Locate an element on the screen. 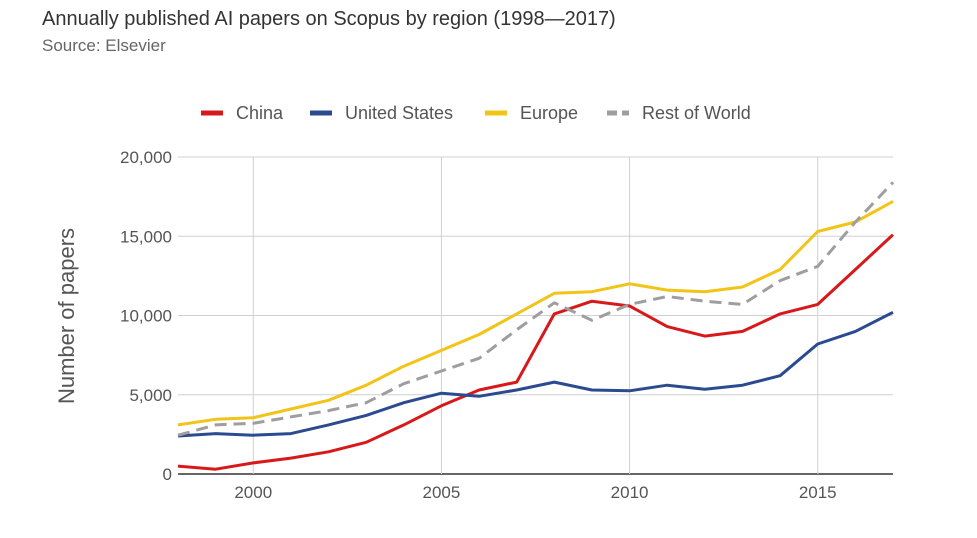 The width and height of the screenshot is (977, 538). chart-subtitle: Source: Elsevier is located at coordinates (104, 45).